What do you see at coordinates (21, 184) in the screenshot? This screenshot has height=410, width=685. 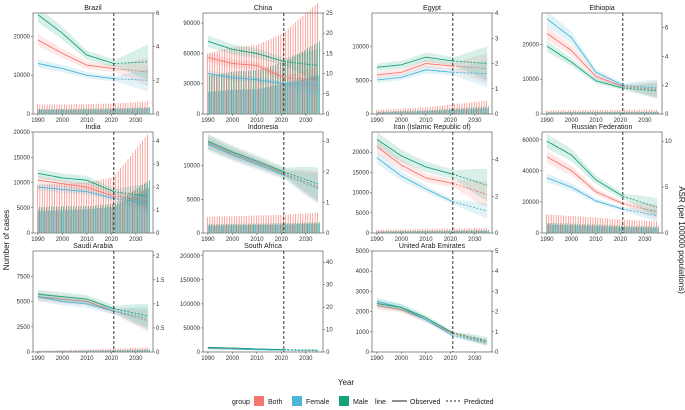 I see `y-tick-label-left: 10000` at bounding box center [21, 184].